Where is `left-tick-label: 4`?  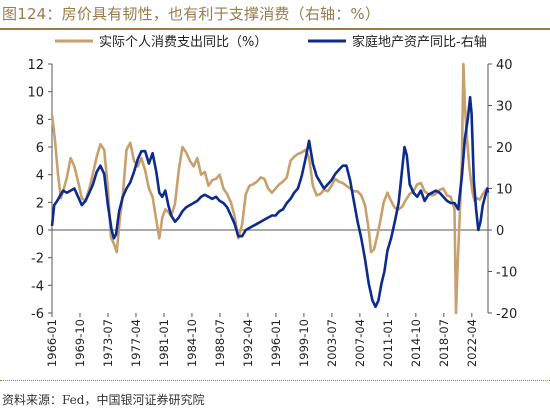 left-tick-label: 4 is located at coordinates (40, 176).